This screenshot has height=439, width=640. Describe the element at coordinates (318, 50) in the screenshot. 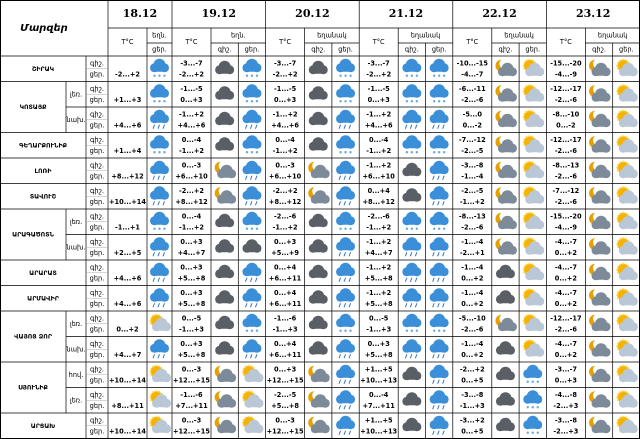

I see `sub-header: գիշ.` at that location.